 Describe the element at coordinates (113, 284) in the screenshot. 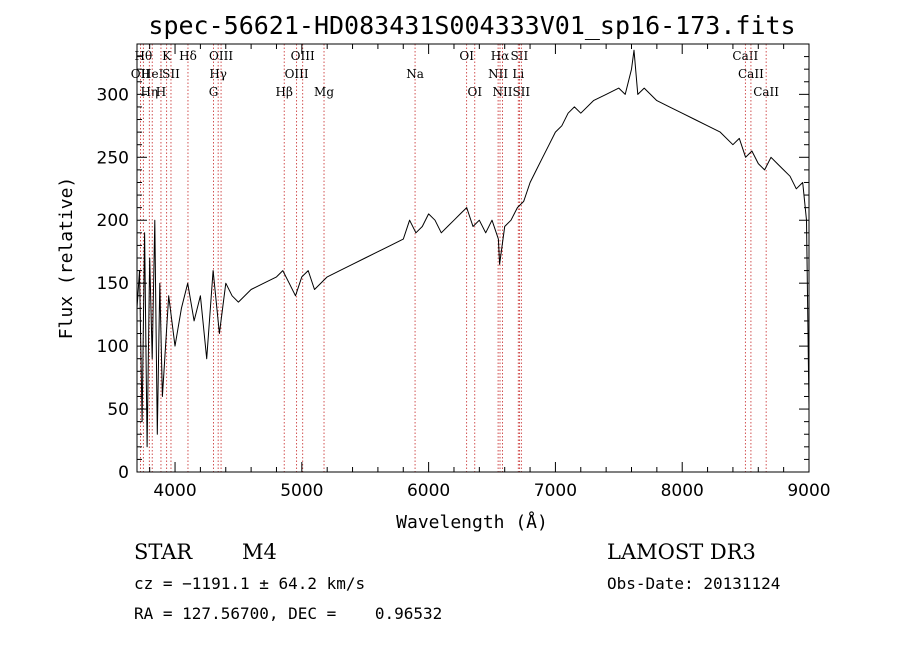

I see `y-tick-label-150: 150` at that location.